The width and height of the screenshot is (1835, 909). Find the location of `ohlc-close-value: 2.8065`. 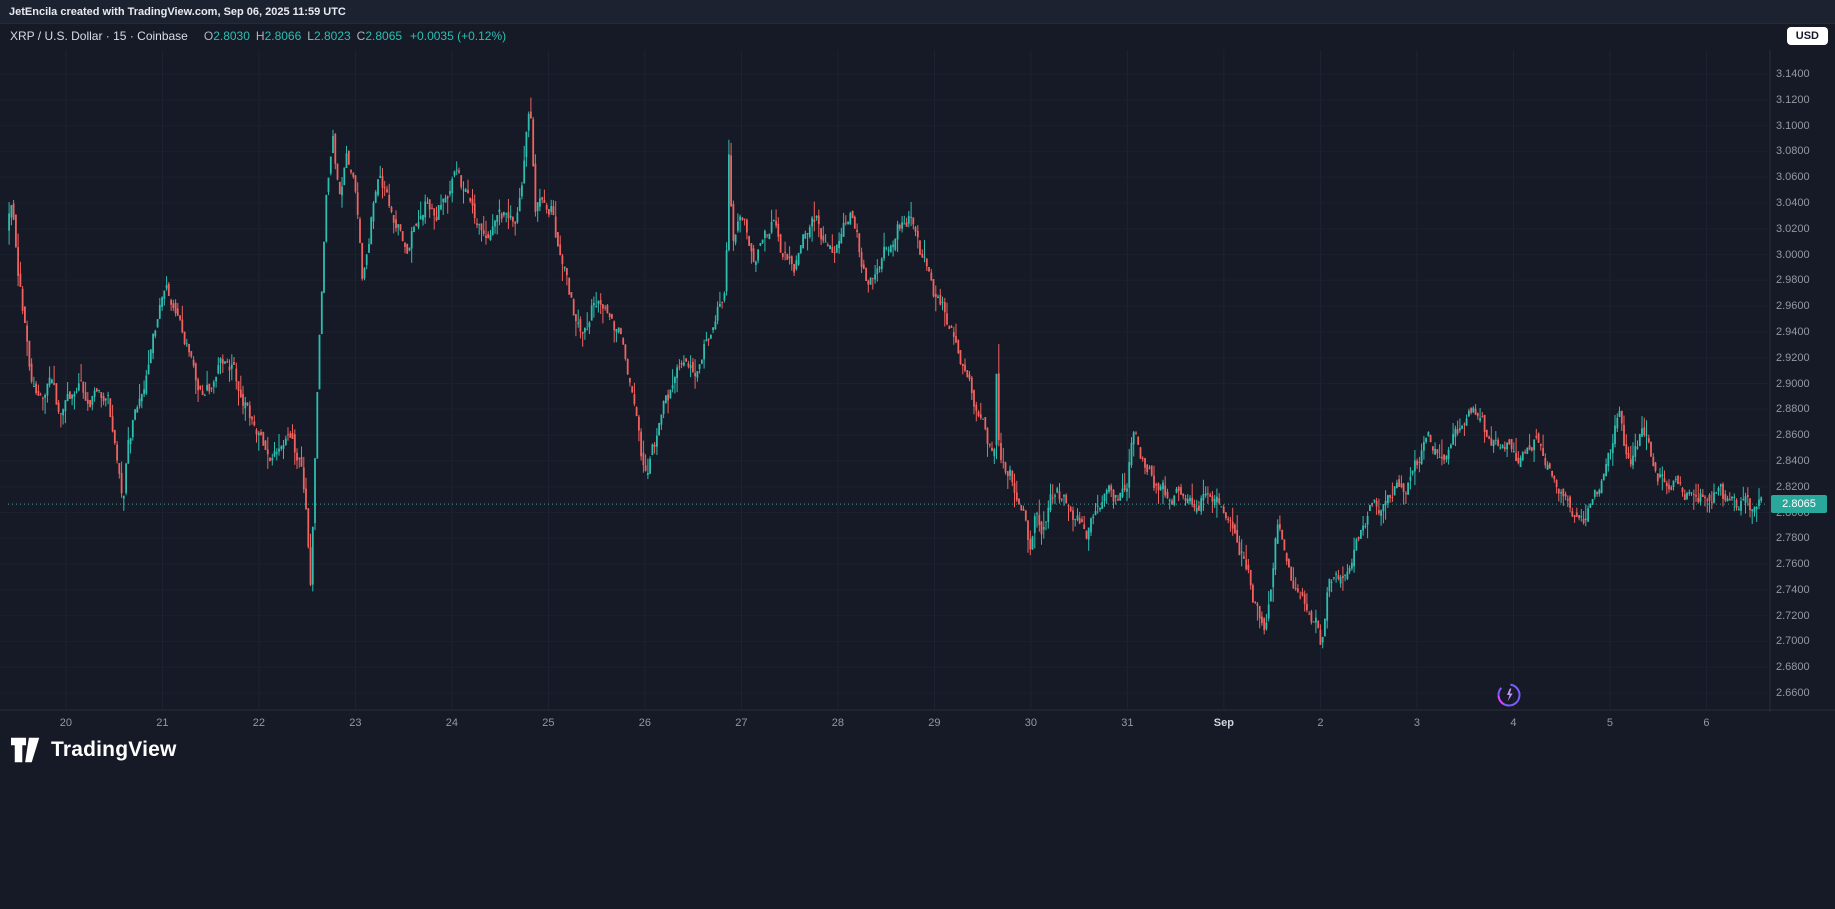

ohlc-close-value: 2.8065 is located at coordinates (384, 36).